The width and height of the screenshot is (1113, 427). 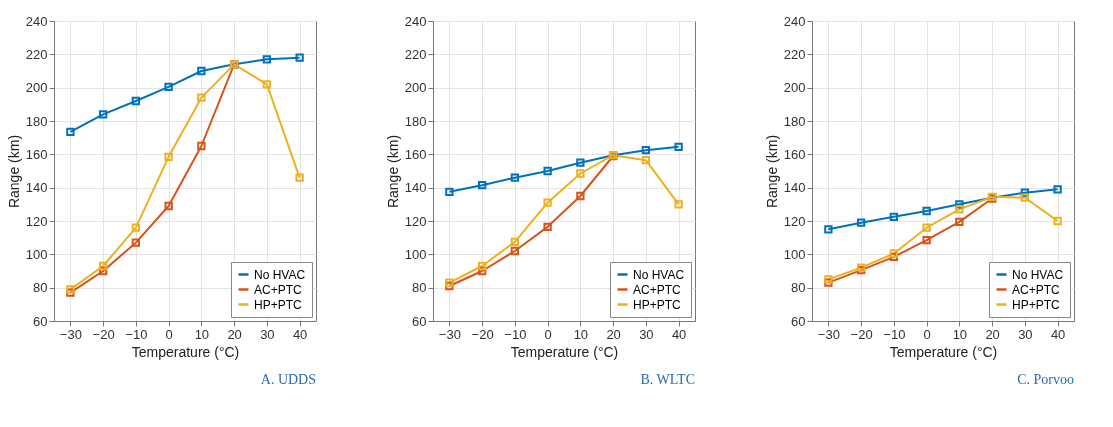 What do you see at coordinates (1045, 379) in the screenshot?
I see `text: C. Porvoo` at bounding box center [1045, 379].